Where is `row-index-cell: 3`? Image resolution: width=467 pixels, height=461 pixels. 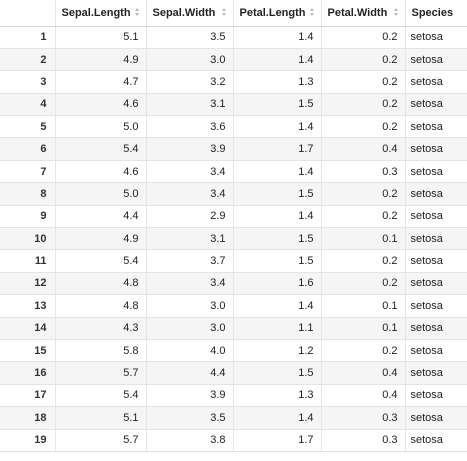
row-index-cell: 3 is located at coordinates (28, 82).